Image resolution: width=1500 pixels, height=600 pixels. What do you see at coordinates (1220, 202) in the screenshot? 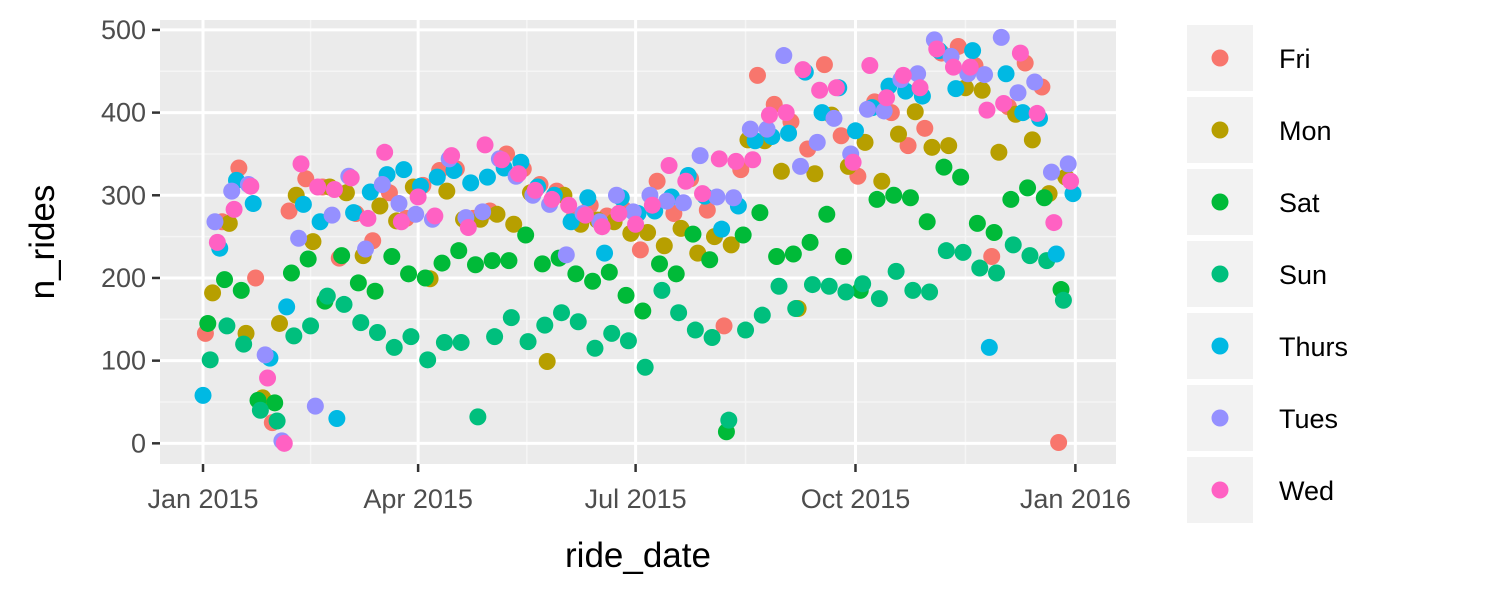
I see `legend-swatch-sat` at bounding box center [1220, 202].